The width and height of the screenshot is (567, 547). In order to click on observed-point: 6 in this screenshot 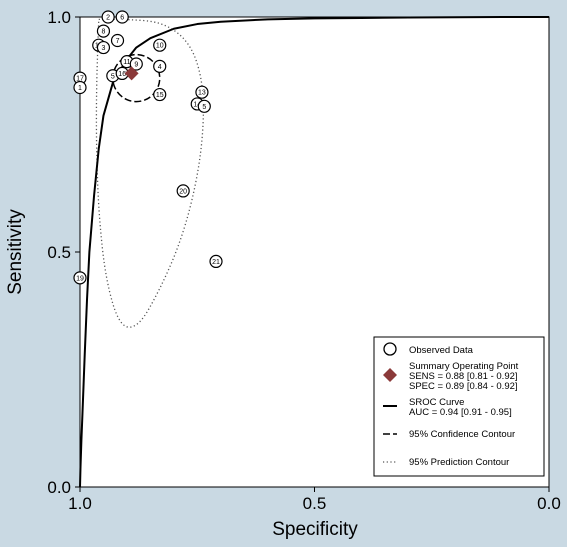, I will do `click(122, 17)`.